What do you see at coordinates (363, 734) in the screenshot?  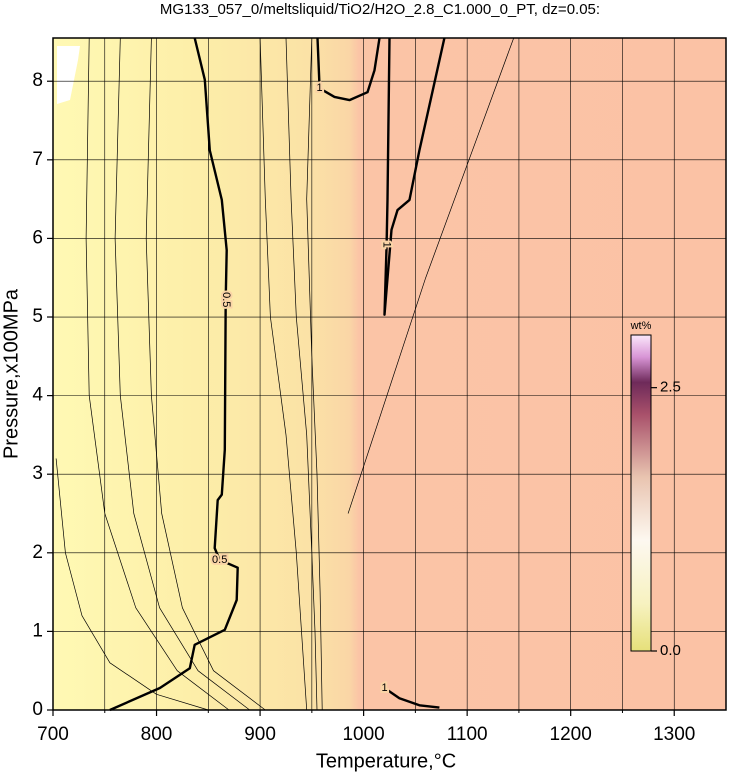 I see `x-tick-label: 1000` at bounding box center [363, 734].